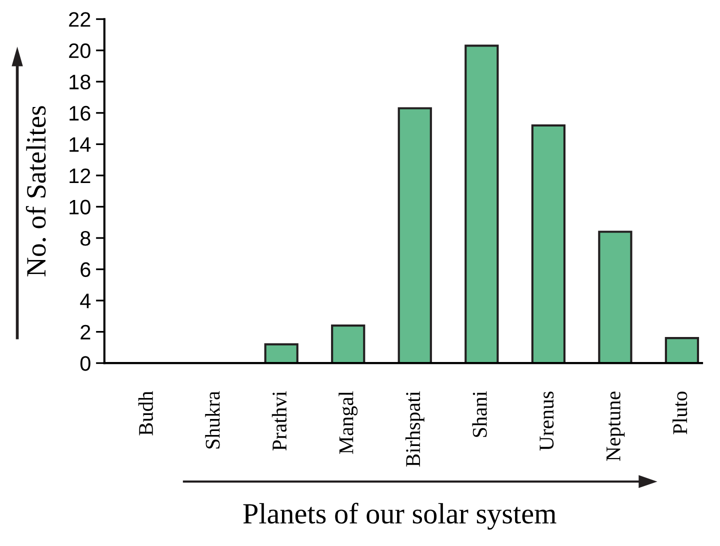 The width and height of the screenshot is (720, 546). I want to click on x-tick-label: Neptune, so click(615, 426).